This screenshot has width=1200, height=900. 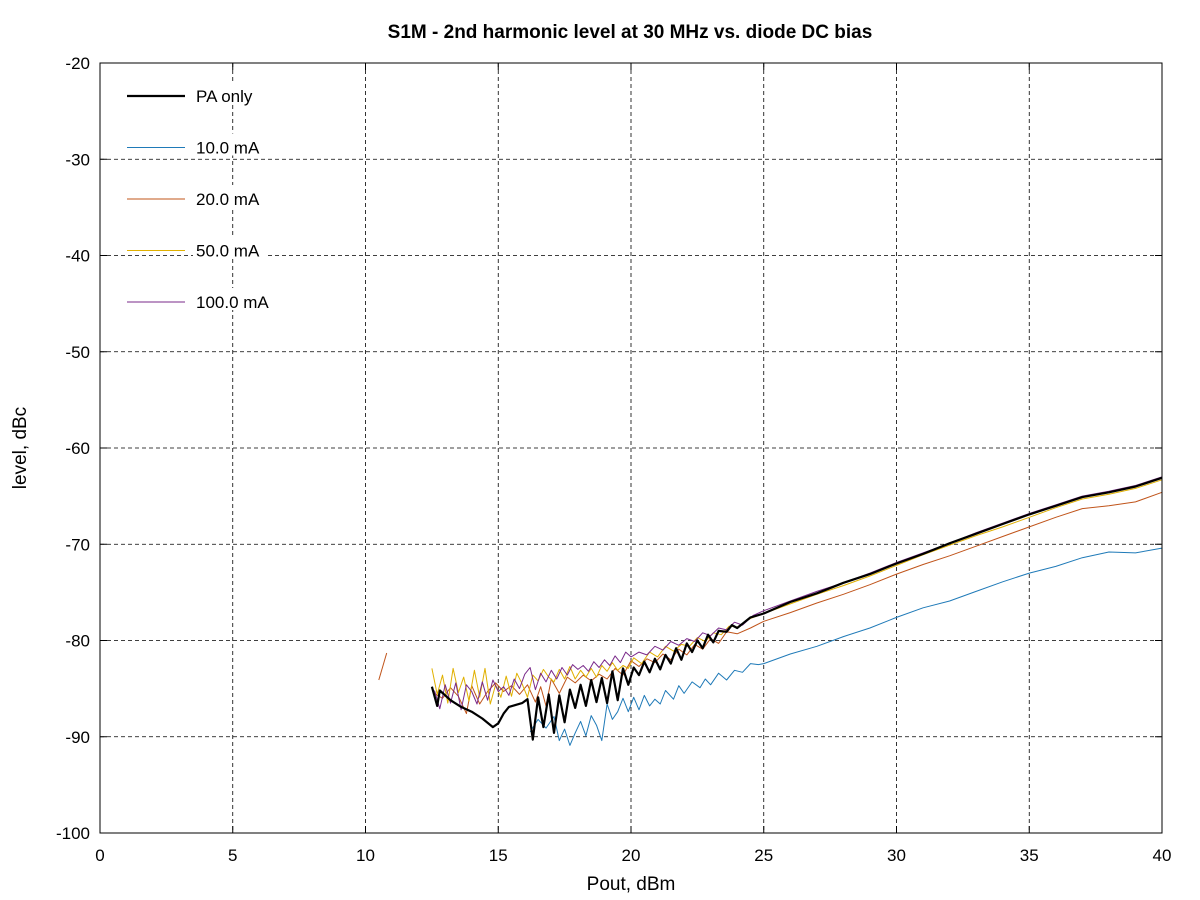 What do you see at coordinates (365, 855) in the screenshot?
I see `x-tick-label: 10` at bounding box center [365, 855].